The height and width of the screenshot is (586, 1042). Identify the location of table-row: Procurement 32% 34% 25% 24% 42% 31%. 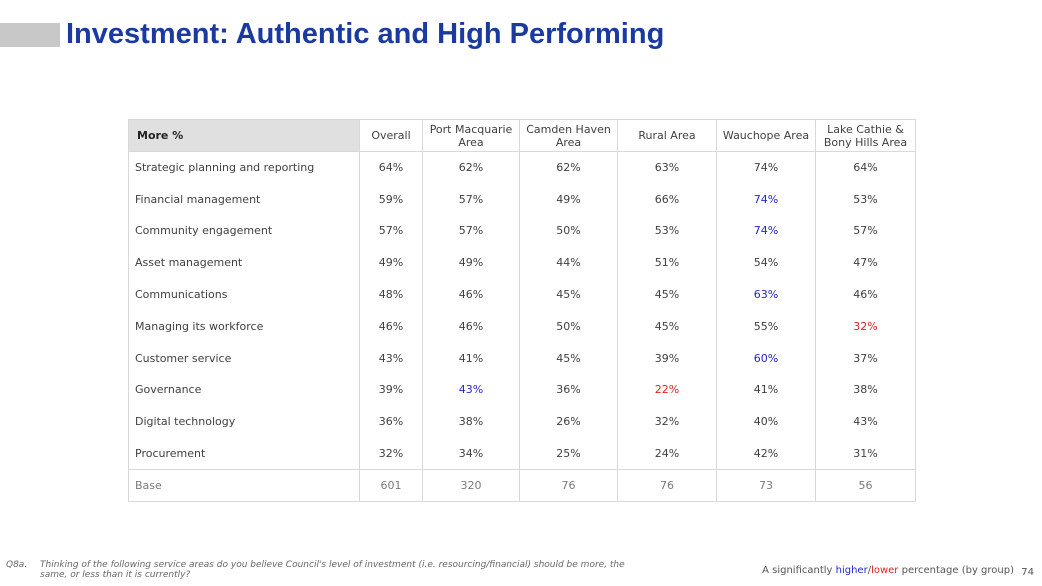
(522, 453).